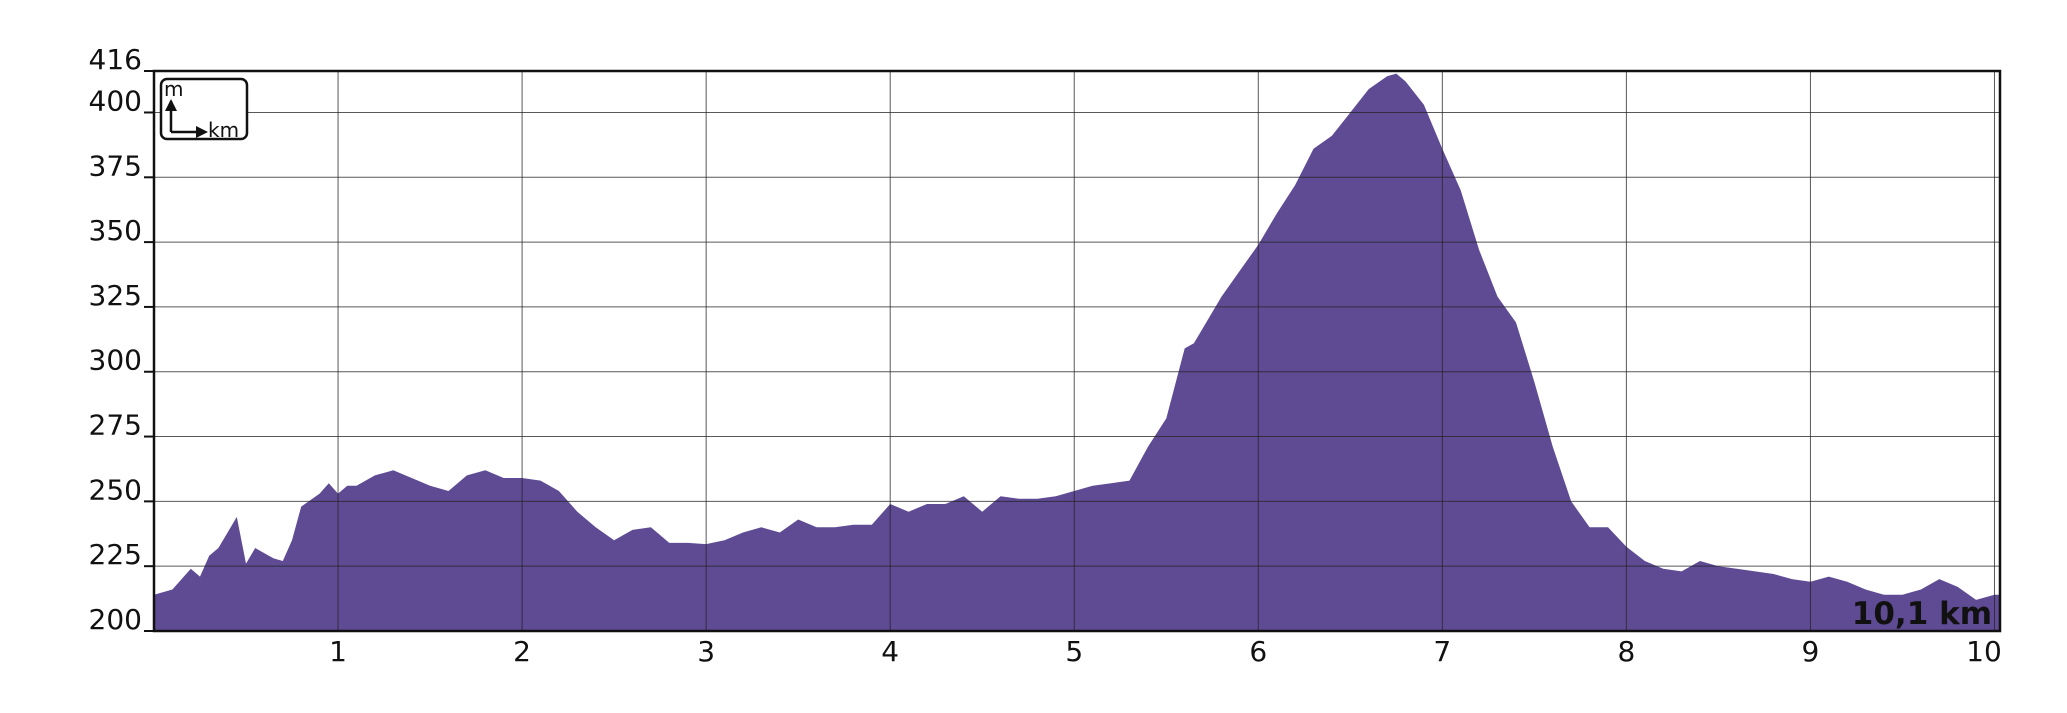  I want to click on y-tick-label: 416, so click(115, 59).